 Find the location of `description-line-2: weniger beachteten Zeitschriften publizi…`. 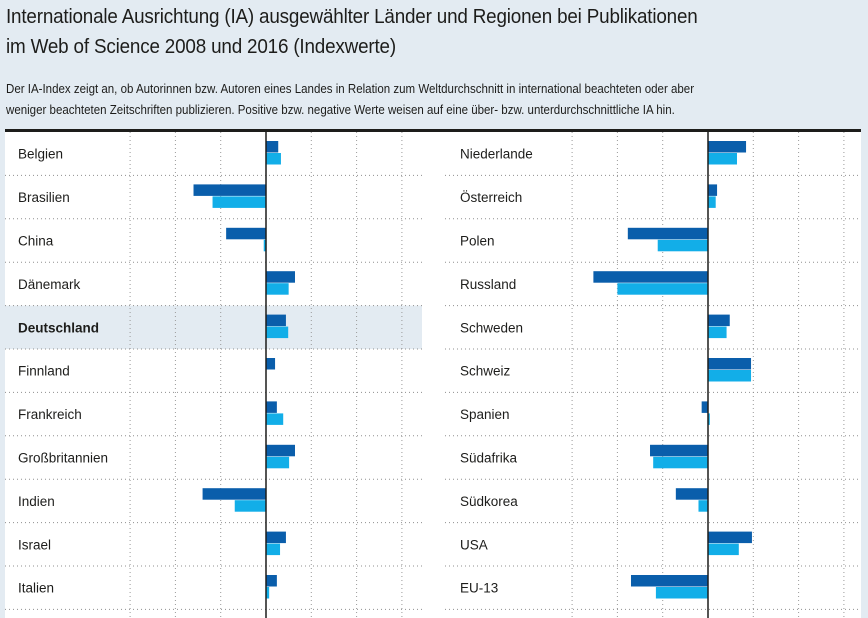

description-line-2: weniger beachteten Zeitschriften publizi… is located at coordinates (340, 109).